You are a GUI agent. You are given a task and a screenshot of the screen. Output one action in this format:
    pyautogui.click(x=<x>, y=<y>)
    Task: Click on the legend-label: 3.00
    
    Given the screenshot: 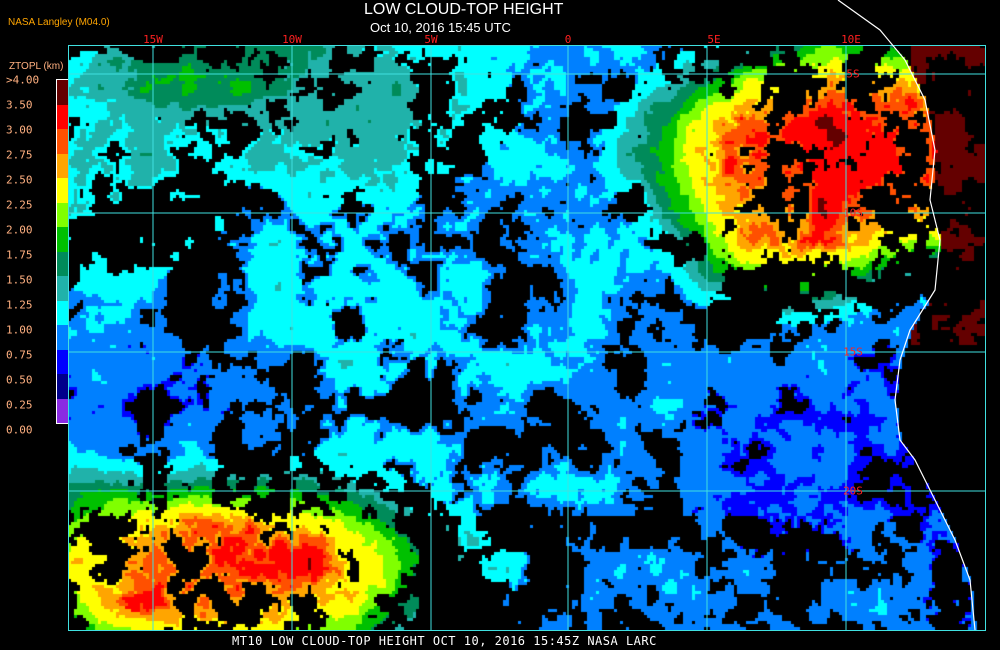 What is the action you would take?
    pyautogui.click(x=19, y=130)
    